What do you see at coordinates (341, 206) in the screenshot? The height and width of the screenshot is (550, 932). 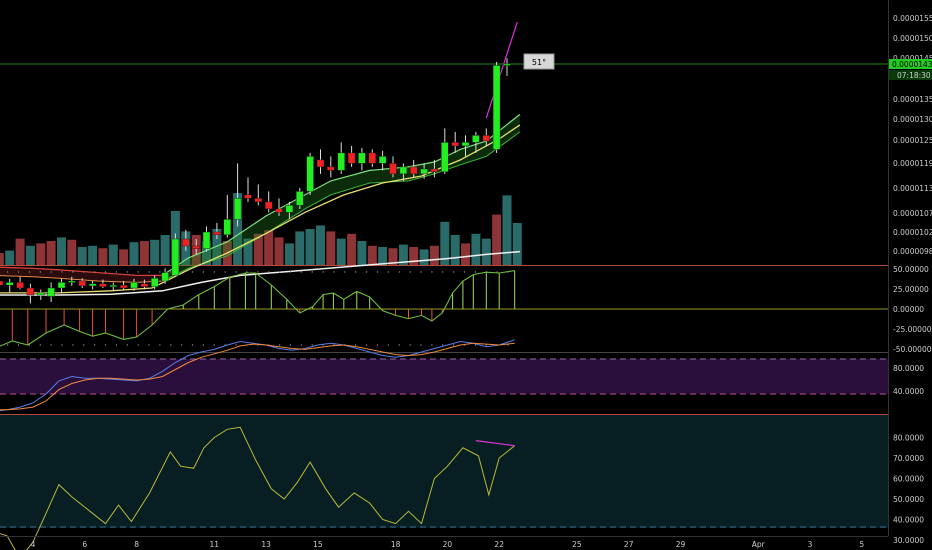 I see `green-ma-lower-line` at bounding box center [341, 206].